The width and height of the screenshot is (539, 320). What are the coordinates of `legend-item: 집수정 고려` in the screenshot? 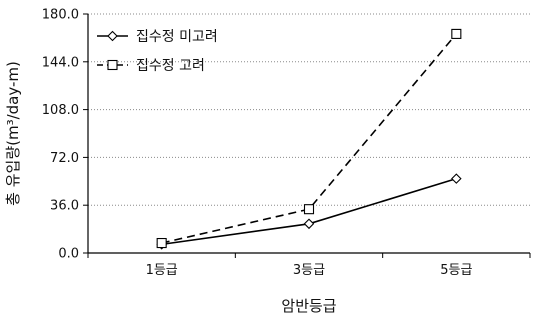 It's located at (151, 66).